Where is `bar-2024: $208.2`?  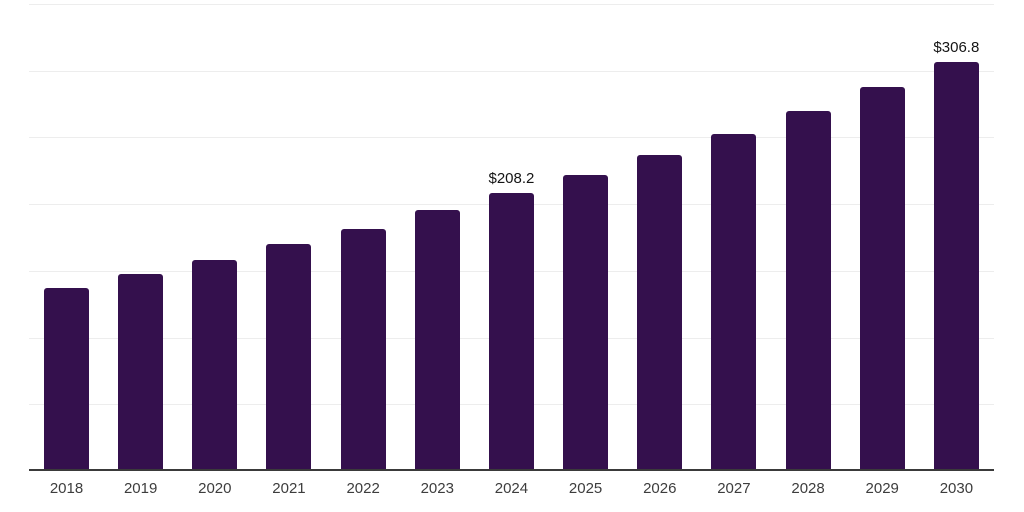
bar-2024: $208.2 is located at coordinates (511, 321).